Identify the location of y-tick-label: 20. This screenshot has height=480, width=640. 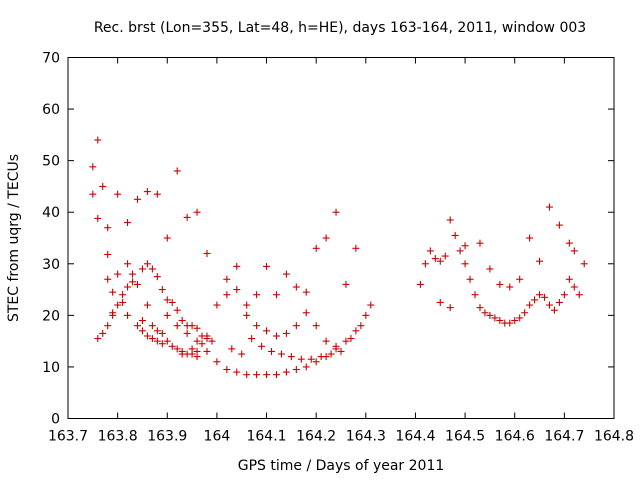
(51, 316).